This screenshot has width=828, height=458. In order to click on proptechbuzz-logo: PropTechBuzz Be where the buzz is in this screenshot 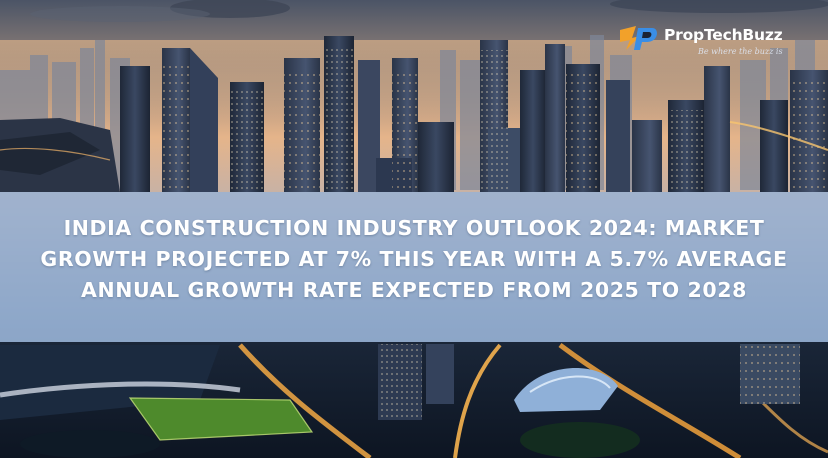, I will do `click(721, 46)`.